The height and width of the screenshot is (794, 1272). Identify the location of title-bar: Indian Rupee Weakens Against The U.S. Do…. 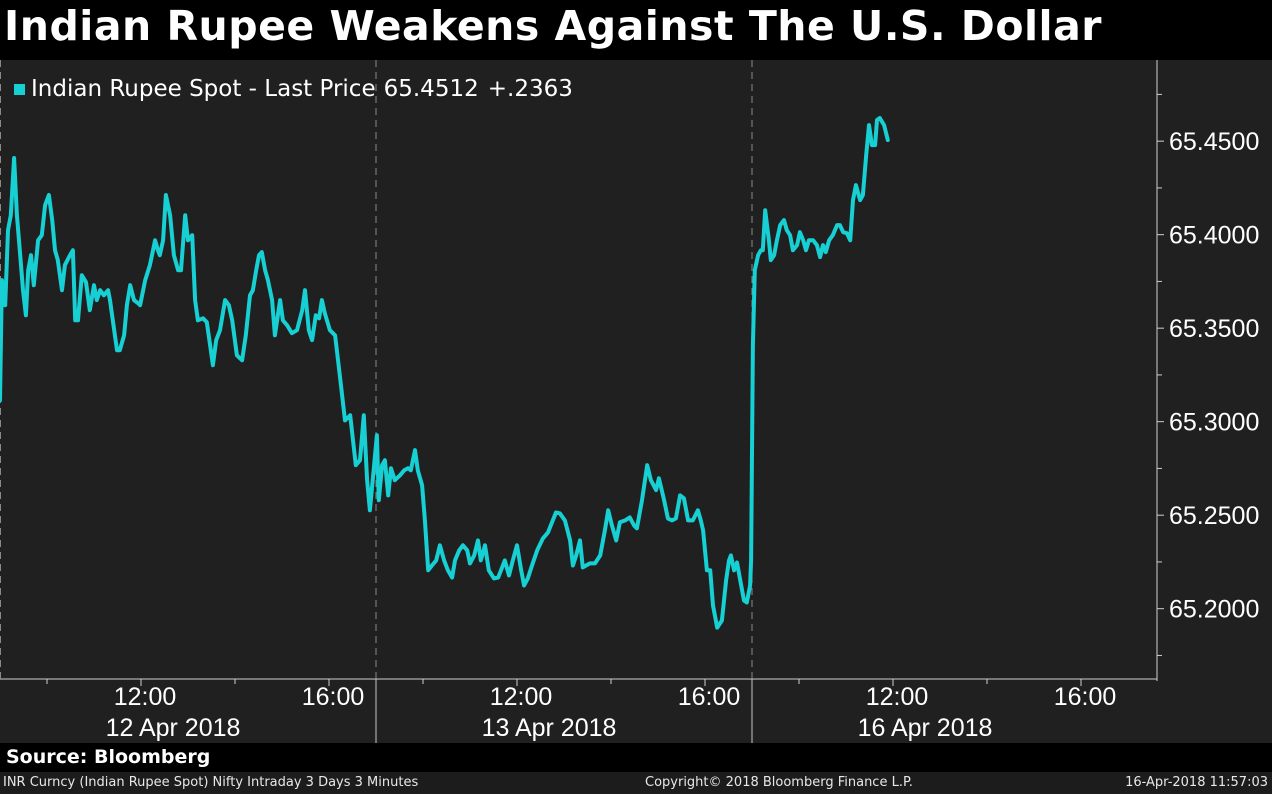
(636, 30).